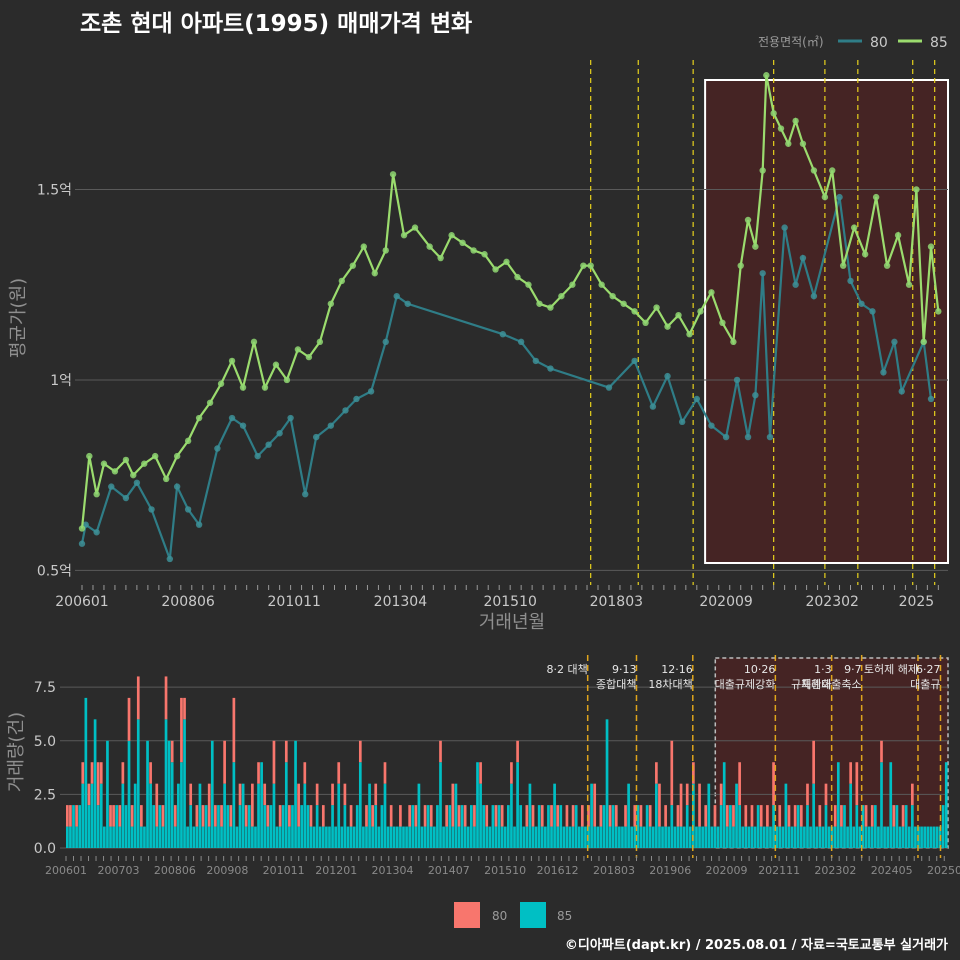 Image resolution: width=960 pixels, height=960 pixels. What do you see at coordinates (831, 684) in the screenshot?
I see `policy-annotation: 특례대출축소` at bounding box center [831, 684].